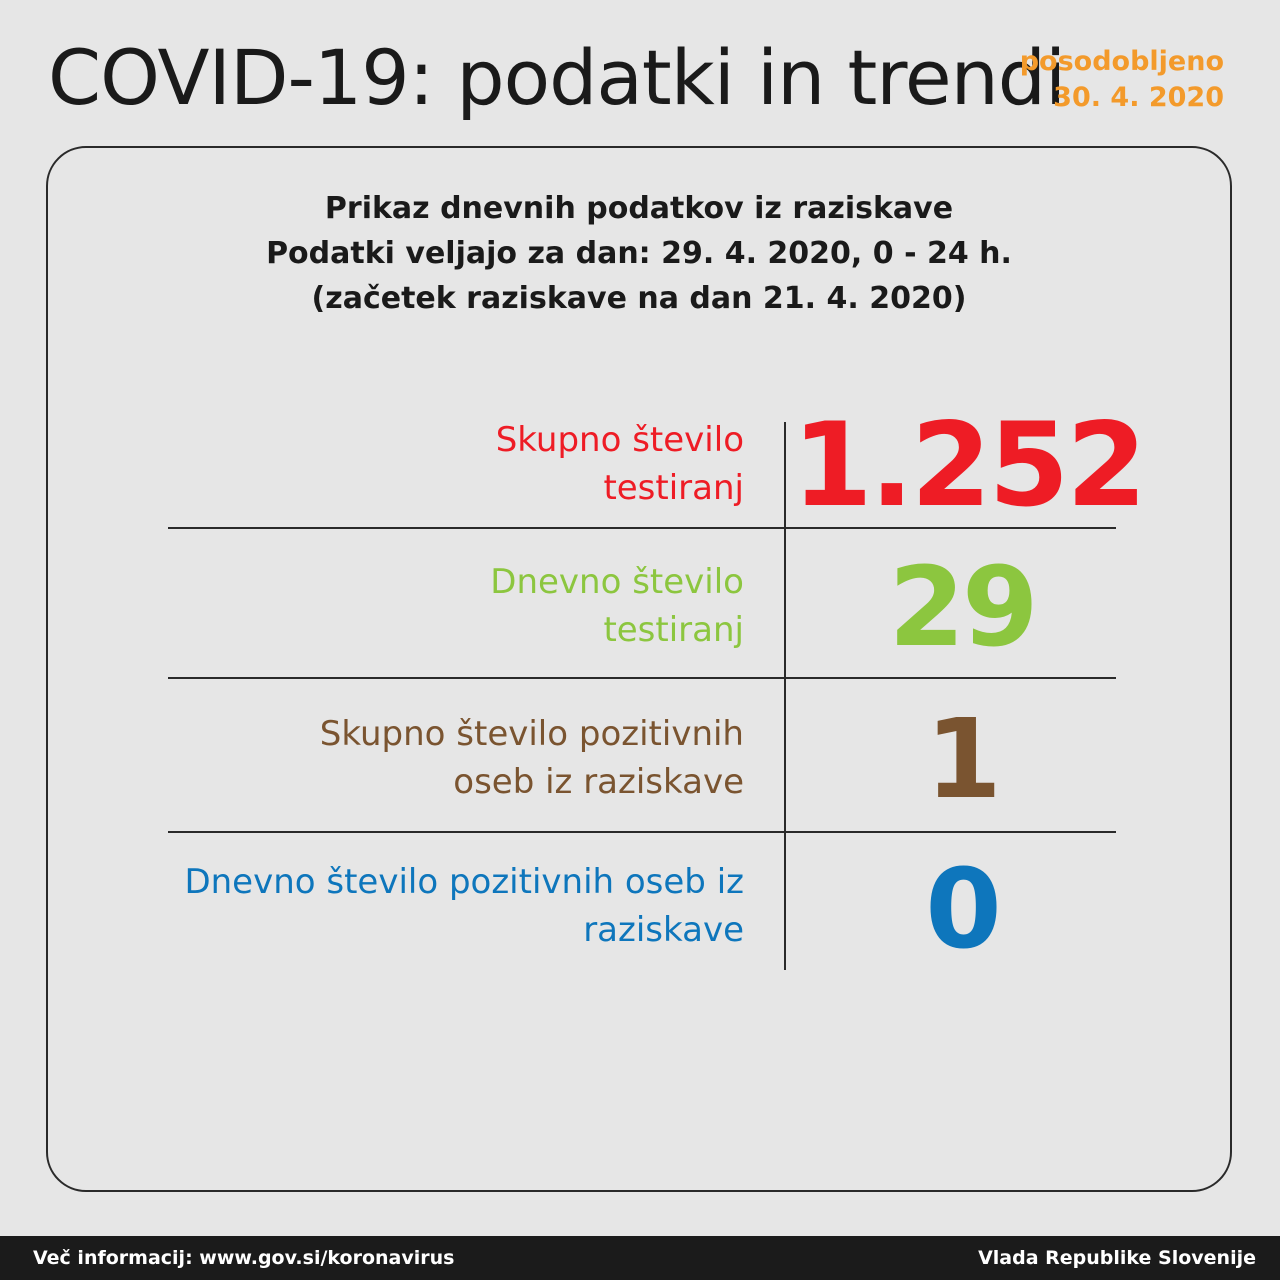 This screenshot has width=1280, height=1280. I want to click on stat-value-daily-positive: 0, so click(963, 909).